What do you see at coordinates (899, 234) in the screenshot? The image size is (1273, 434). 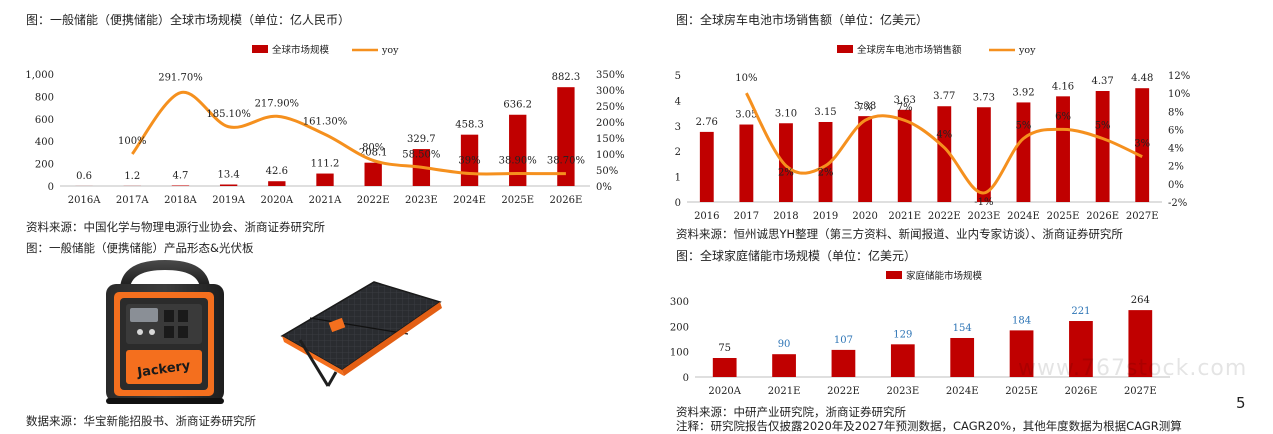 I see `chart2-source: 资料来源：恒州诚思YH整理（第三方资料、新闻报道、业内专家访谈）、浙商证券研究所` at bounding box center [899, 234].